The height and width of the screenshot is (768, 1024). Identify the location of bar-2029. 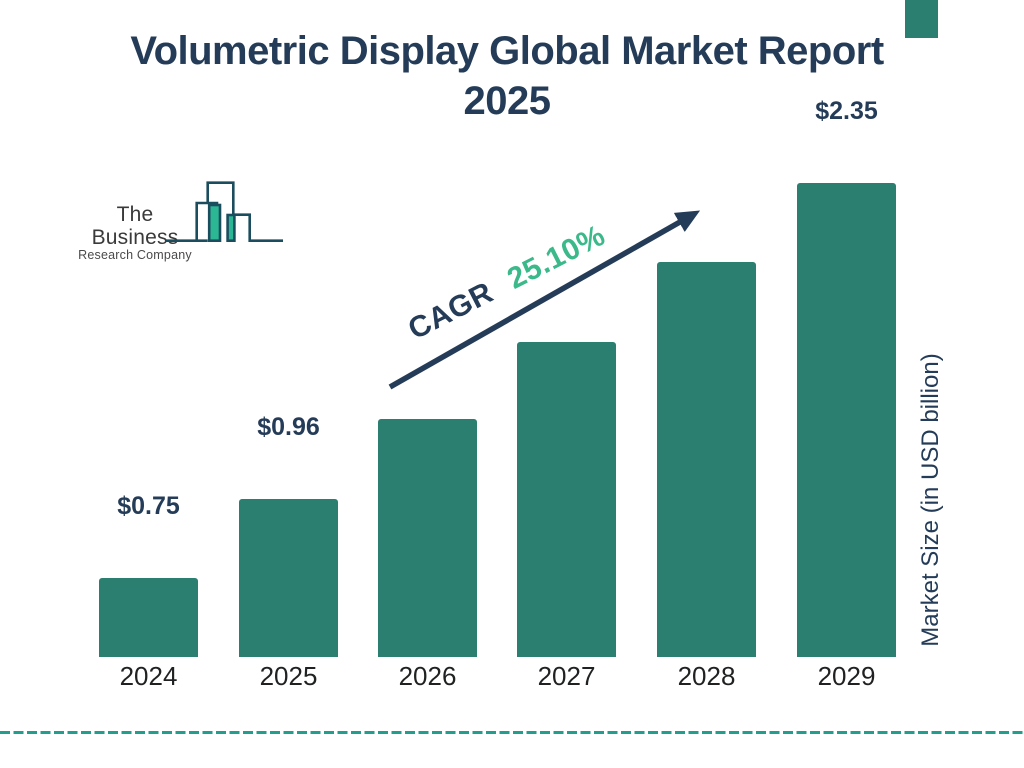
(846, 420).